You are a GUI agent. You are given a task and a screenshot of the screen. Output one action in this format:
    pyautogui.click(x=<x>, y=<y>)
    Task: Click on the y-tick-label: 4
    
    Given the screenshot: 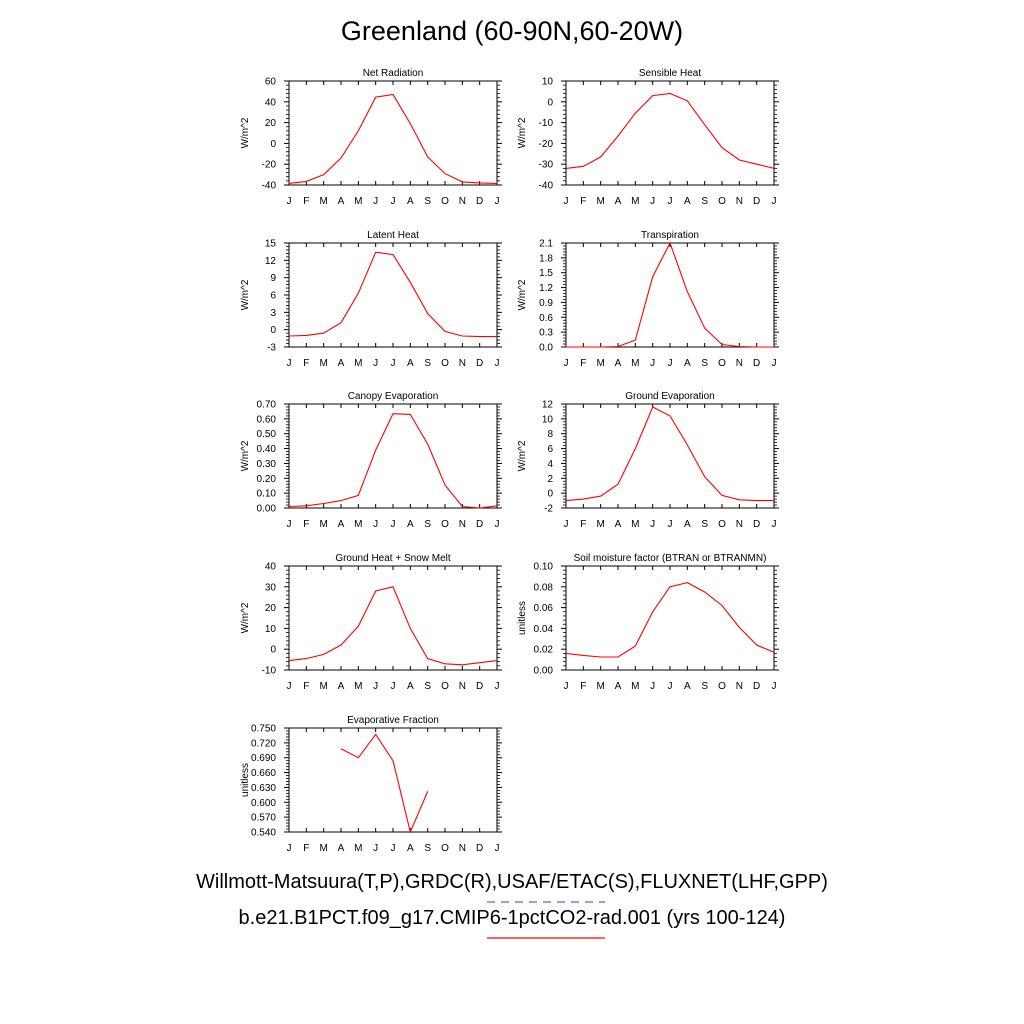 What is the action you would take?
    pyautogui.click(x=550, y=464)
    